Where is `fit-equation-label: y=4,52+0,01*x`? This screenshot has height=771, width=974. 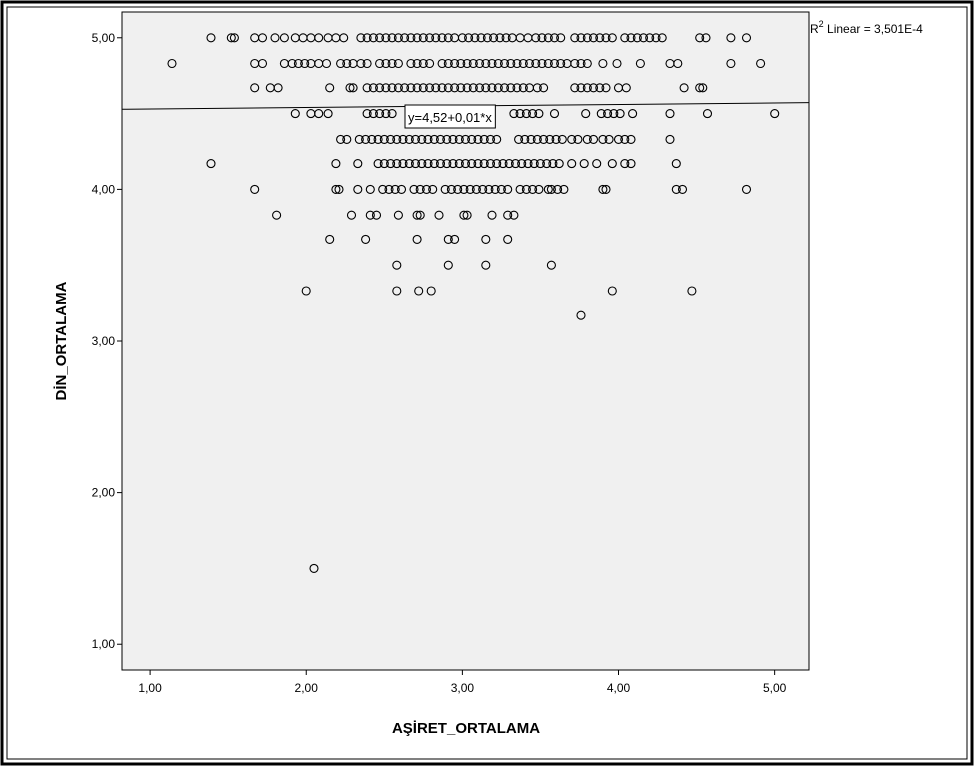
fit-equation-label: y=4,52+0,01*x is located at coordinates (450, 117).